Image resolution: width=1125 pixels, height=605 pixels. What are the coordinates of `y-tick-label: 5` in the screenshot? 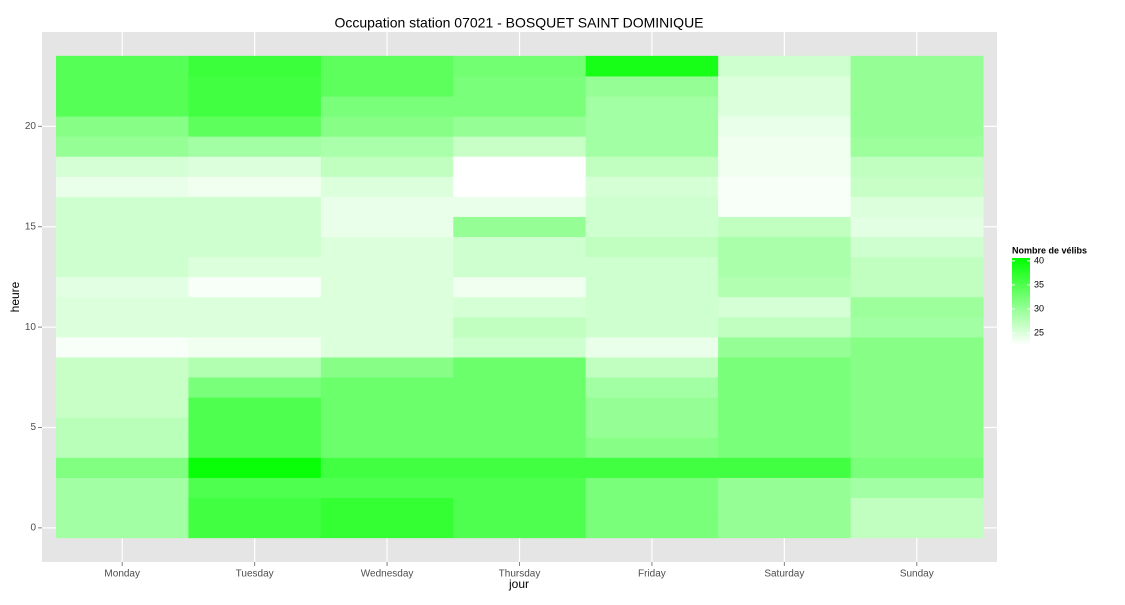 It's located at (33, 427).